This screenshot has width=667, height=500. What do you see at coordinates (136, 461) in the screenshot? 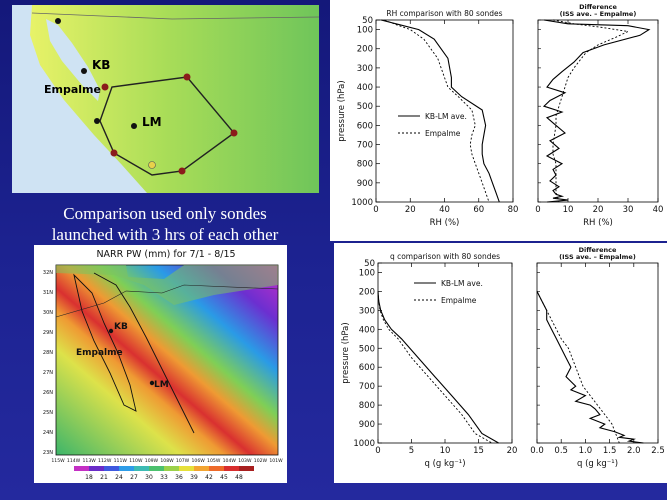
I see `lon-tick-label: 110W` at bounding box center [136, 461].